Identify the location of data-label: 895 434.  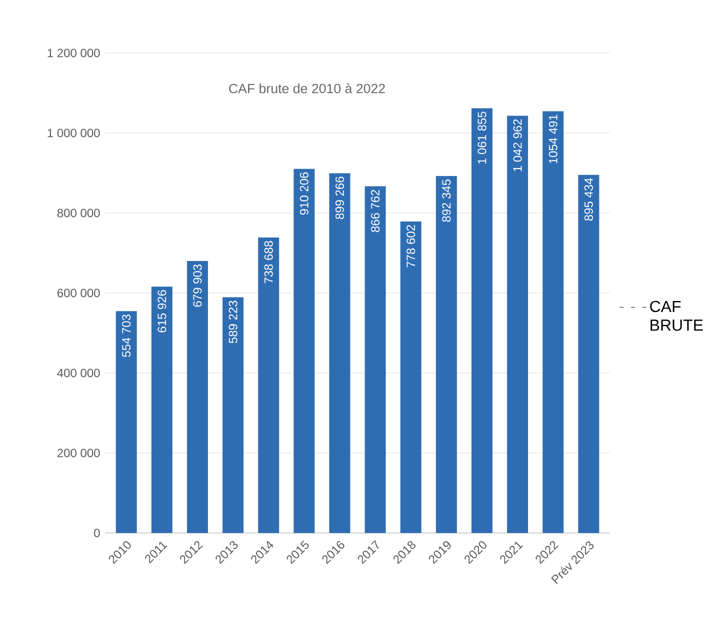
(588, 199).